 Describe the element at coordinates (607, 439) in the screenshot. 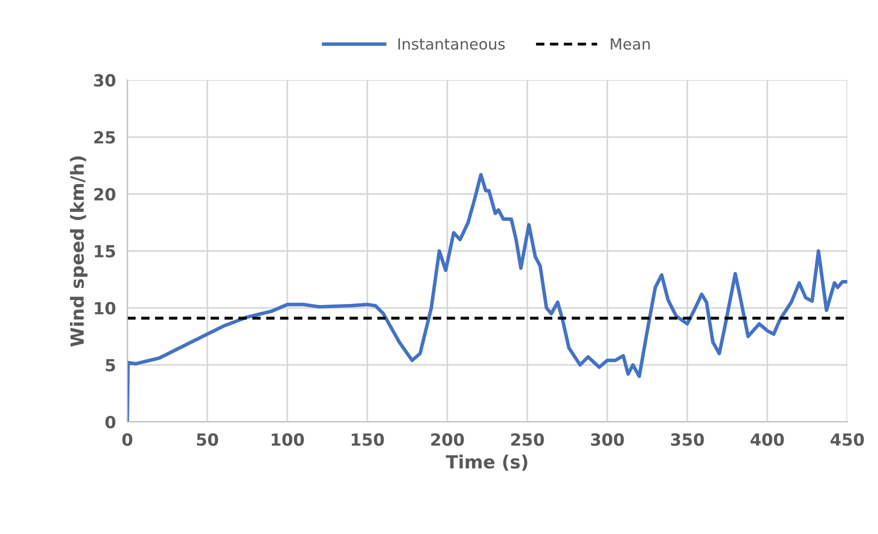

I see `x-tick-label: 300` at that location.